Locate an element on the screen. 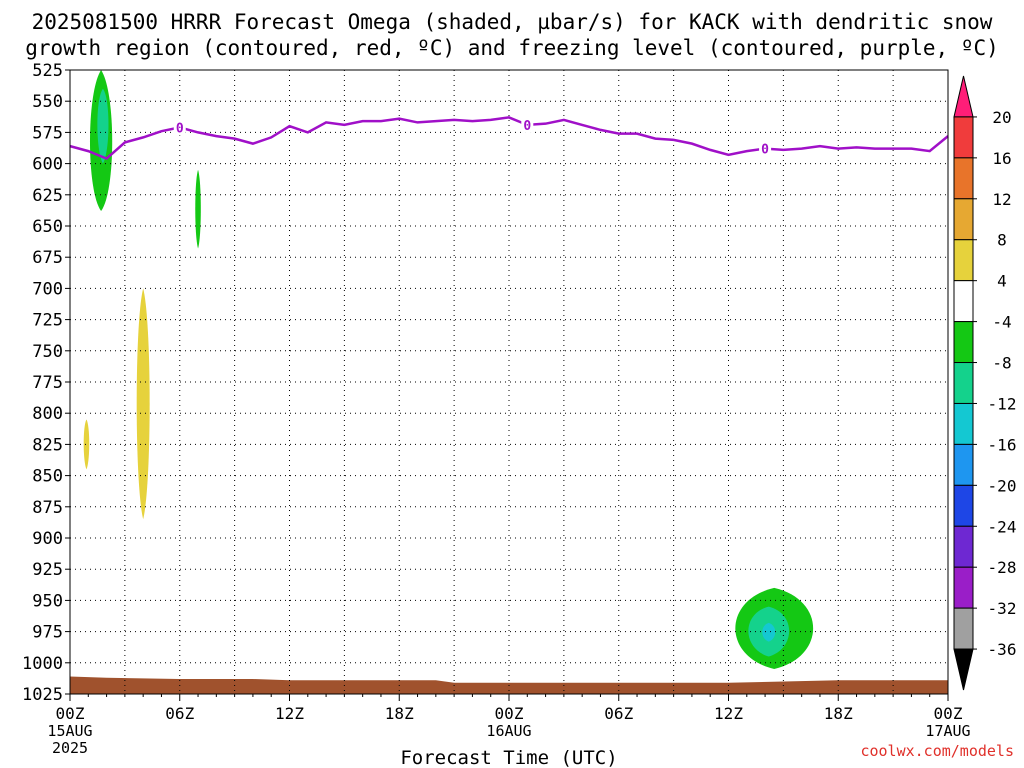 This screenshot has height=768, width=1024. colorbar-label: -36 is located at coordinates (1002, 649).